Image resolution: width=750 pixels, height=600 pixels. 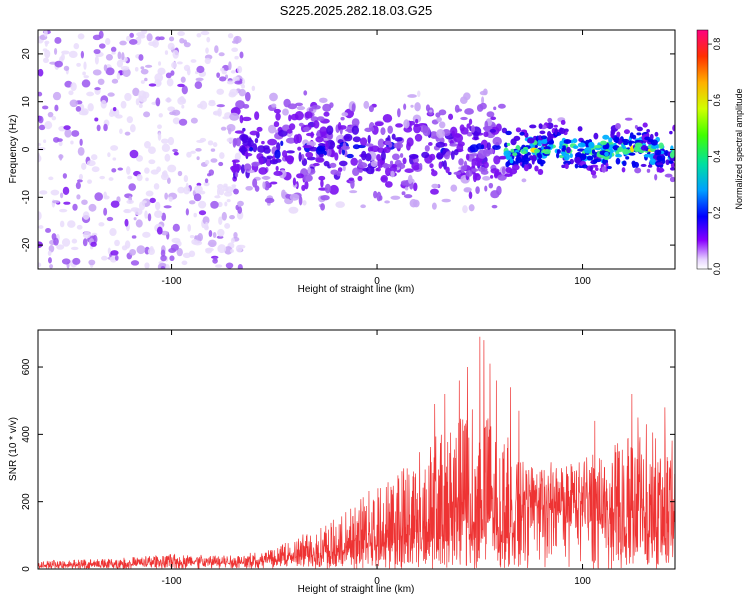 What do you see at coordinates (717, 269) in the screenshot?
I see `colorbar-tick-label: 0.0` at bounding box center [717, 269].